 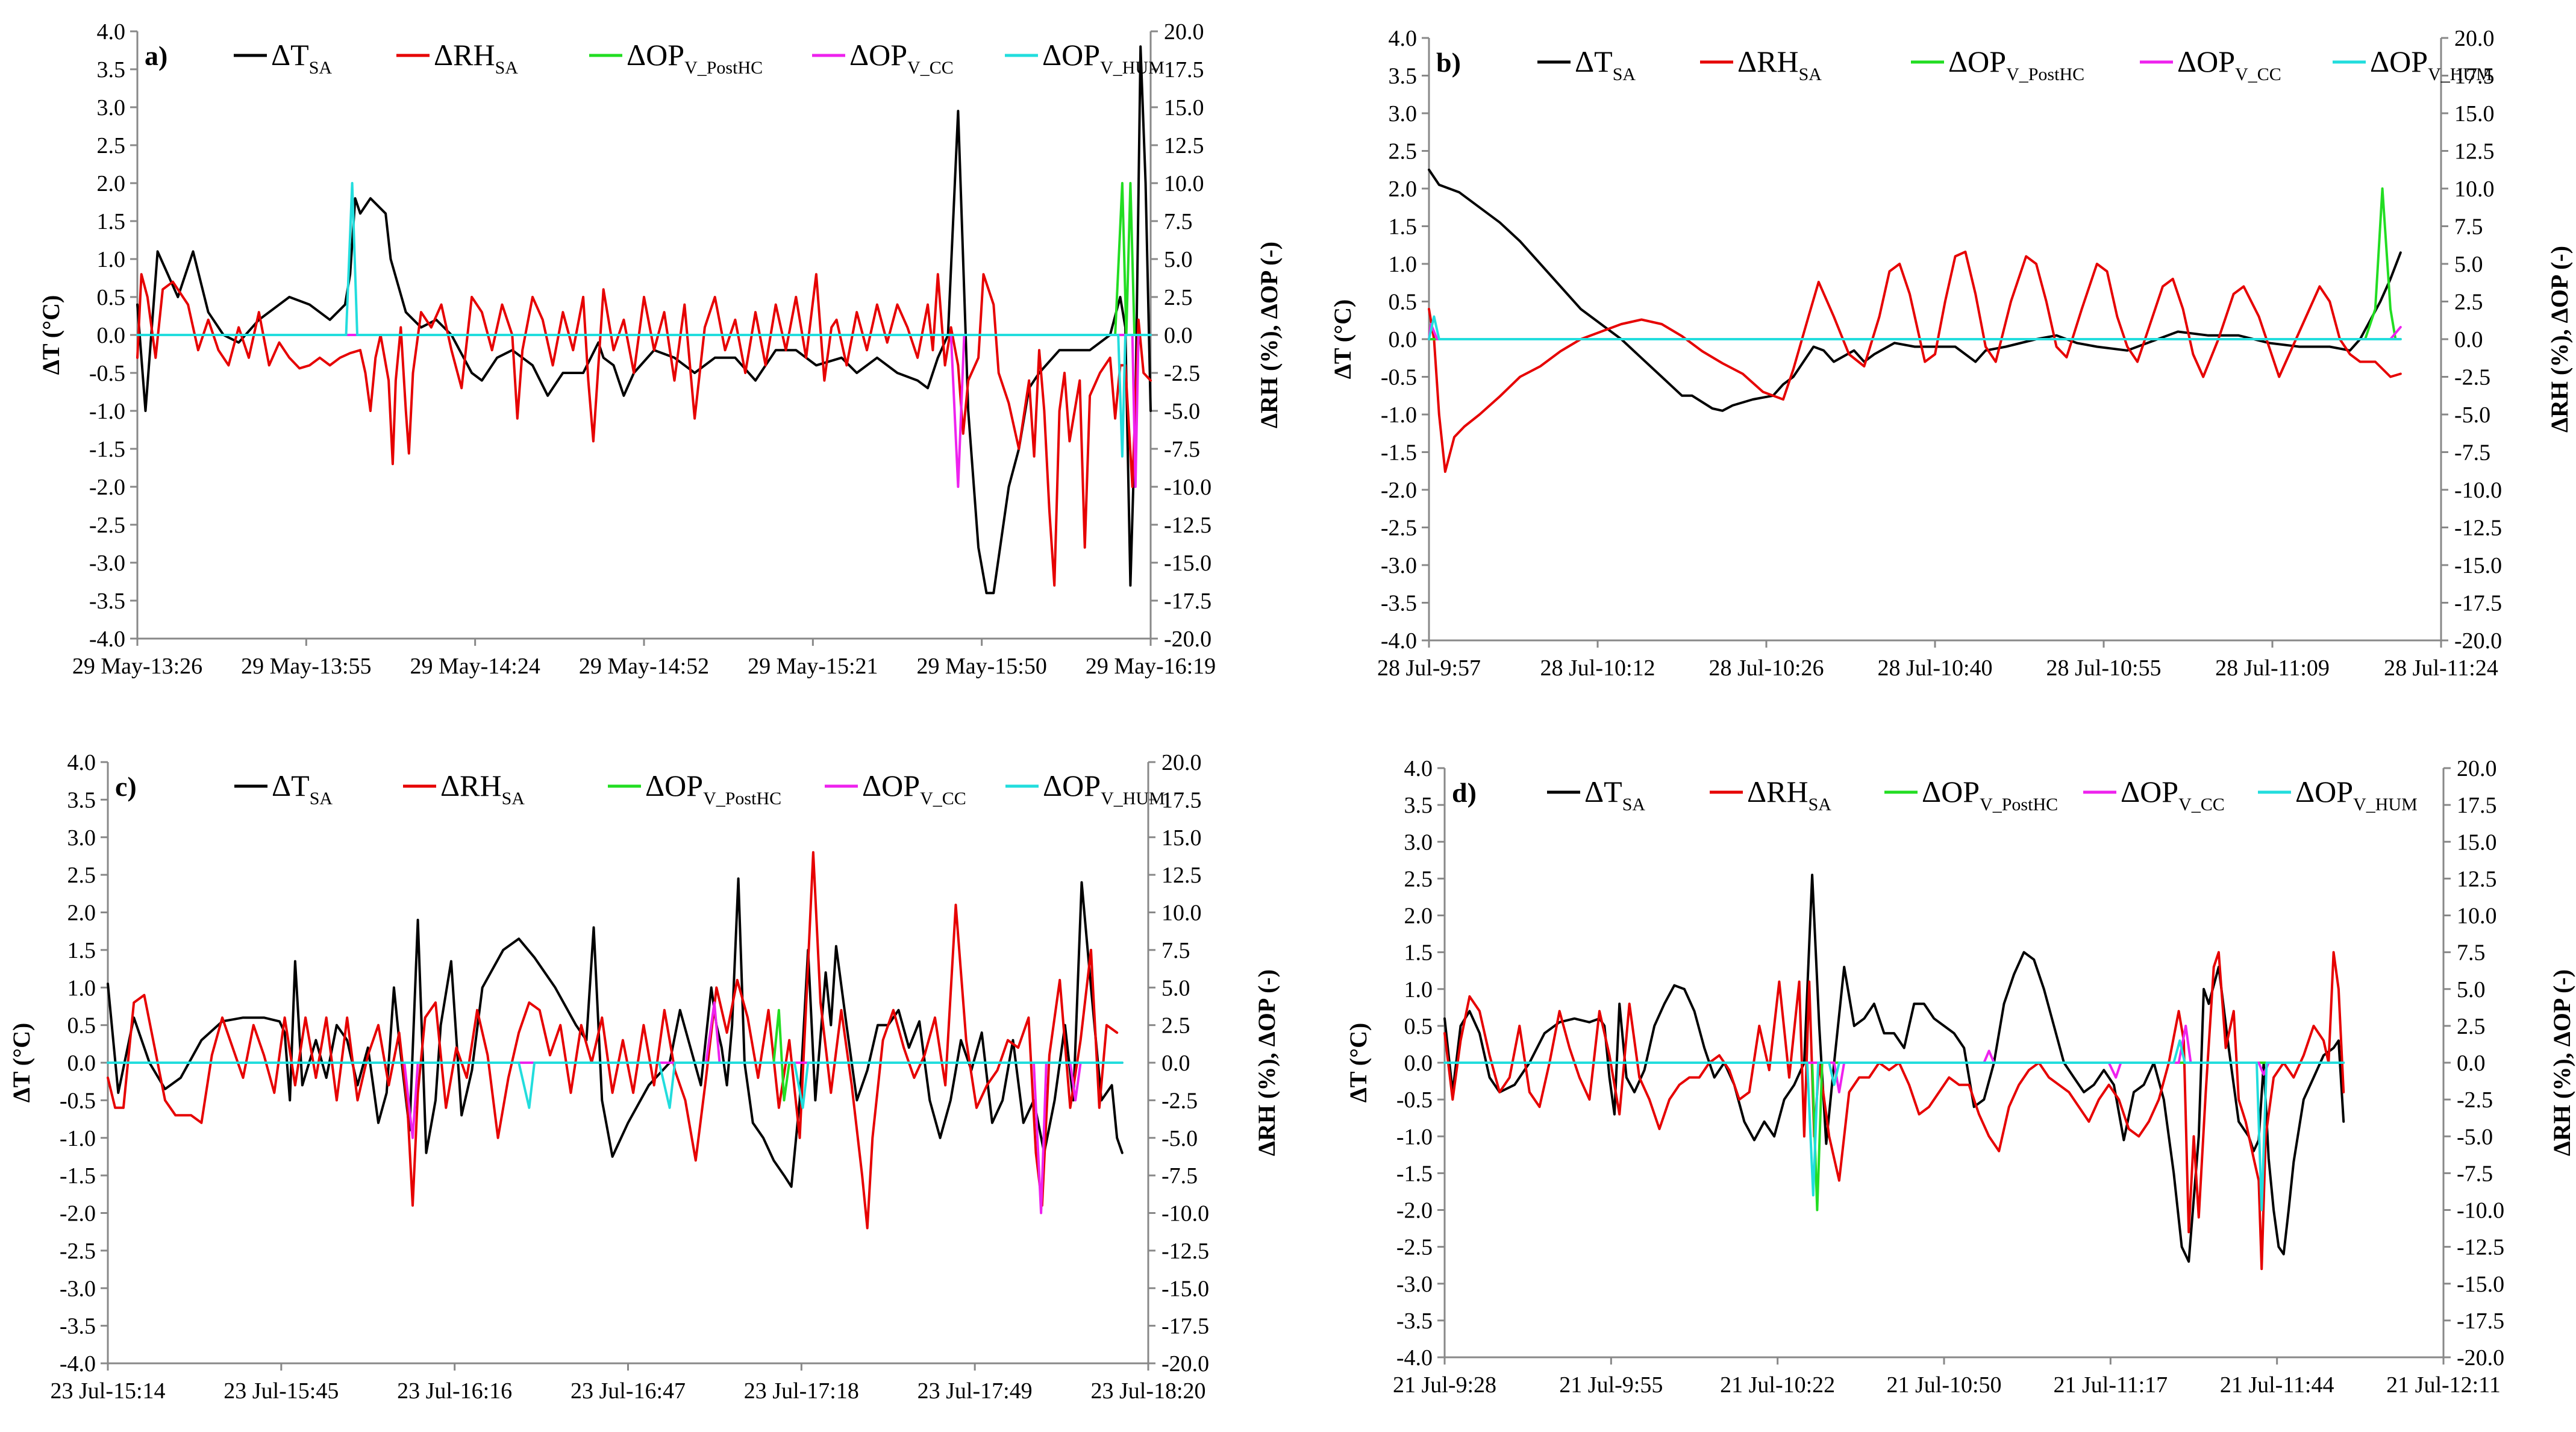 What do you see at coordinates (137, 666) in the screenshot?
I see `x-tick-label: 29 May-13:26` at bounding box center [137, 666].